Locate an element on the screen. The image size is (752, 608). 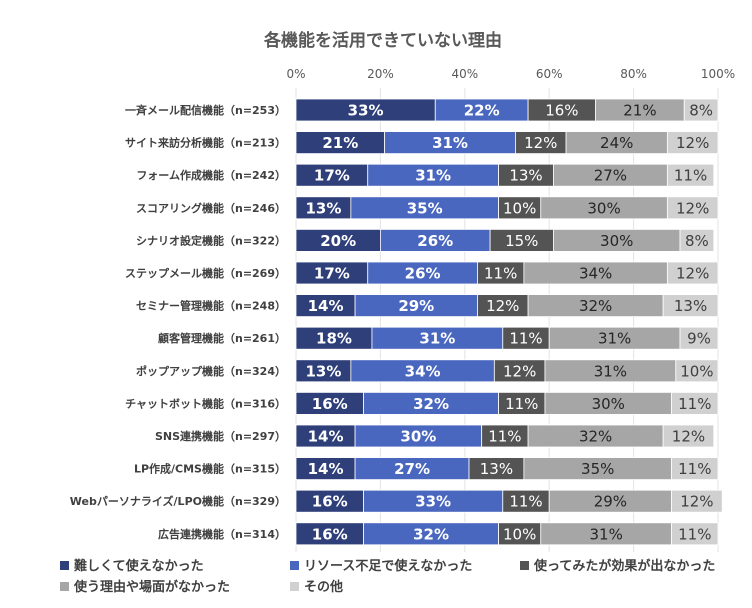
data-label: 15% is located at coordinates (521, 241).